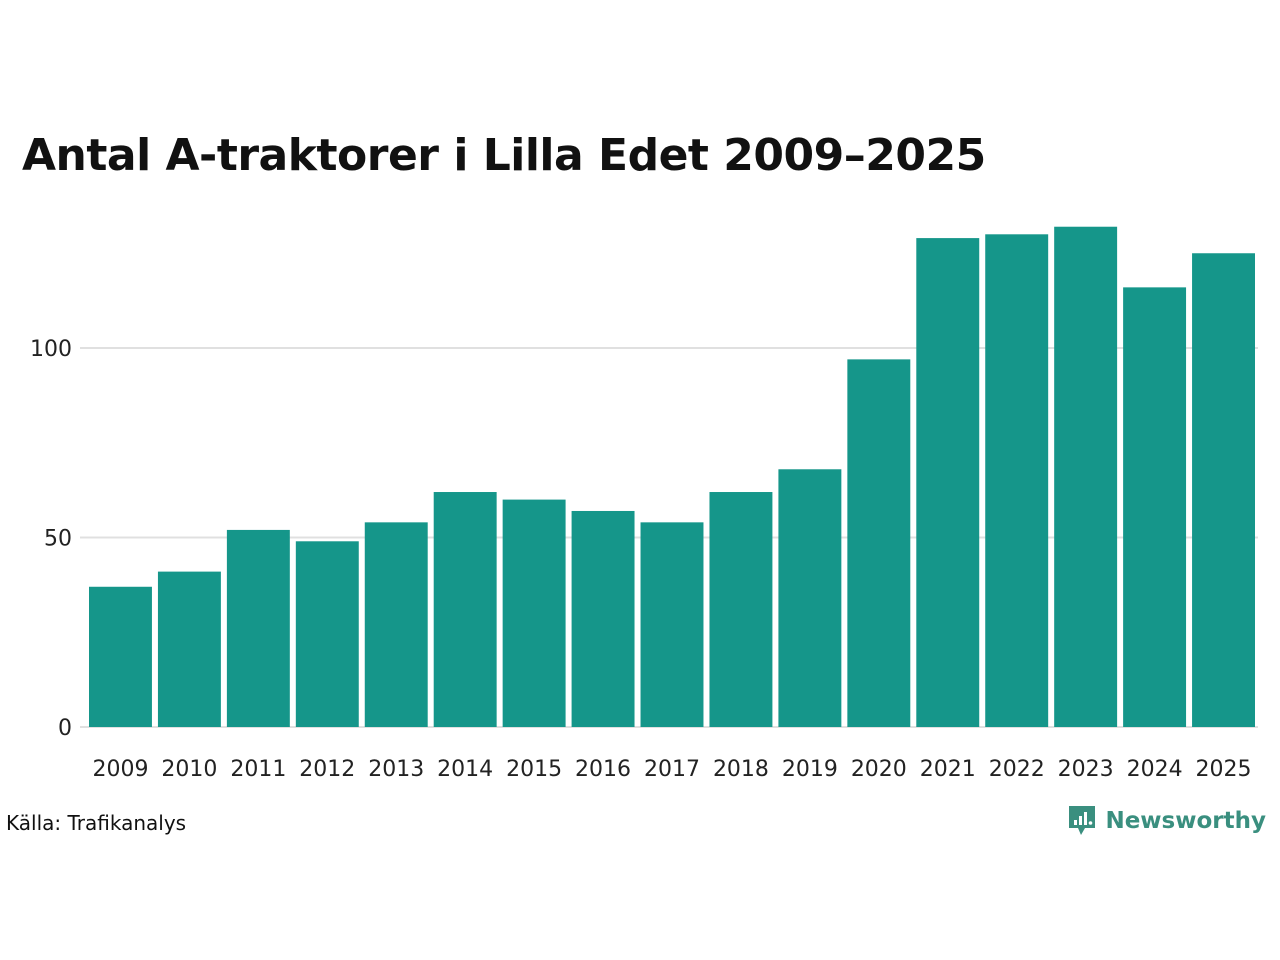 This screenshot has width=1280, height=960. I want to click on x-tick-label: 2025, so click(1224, 769).